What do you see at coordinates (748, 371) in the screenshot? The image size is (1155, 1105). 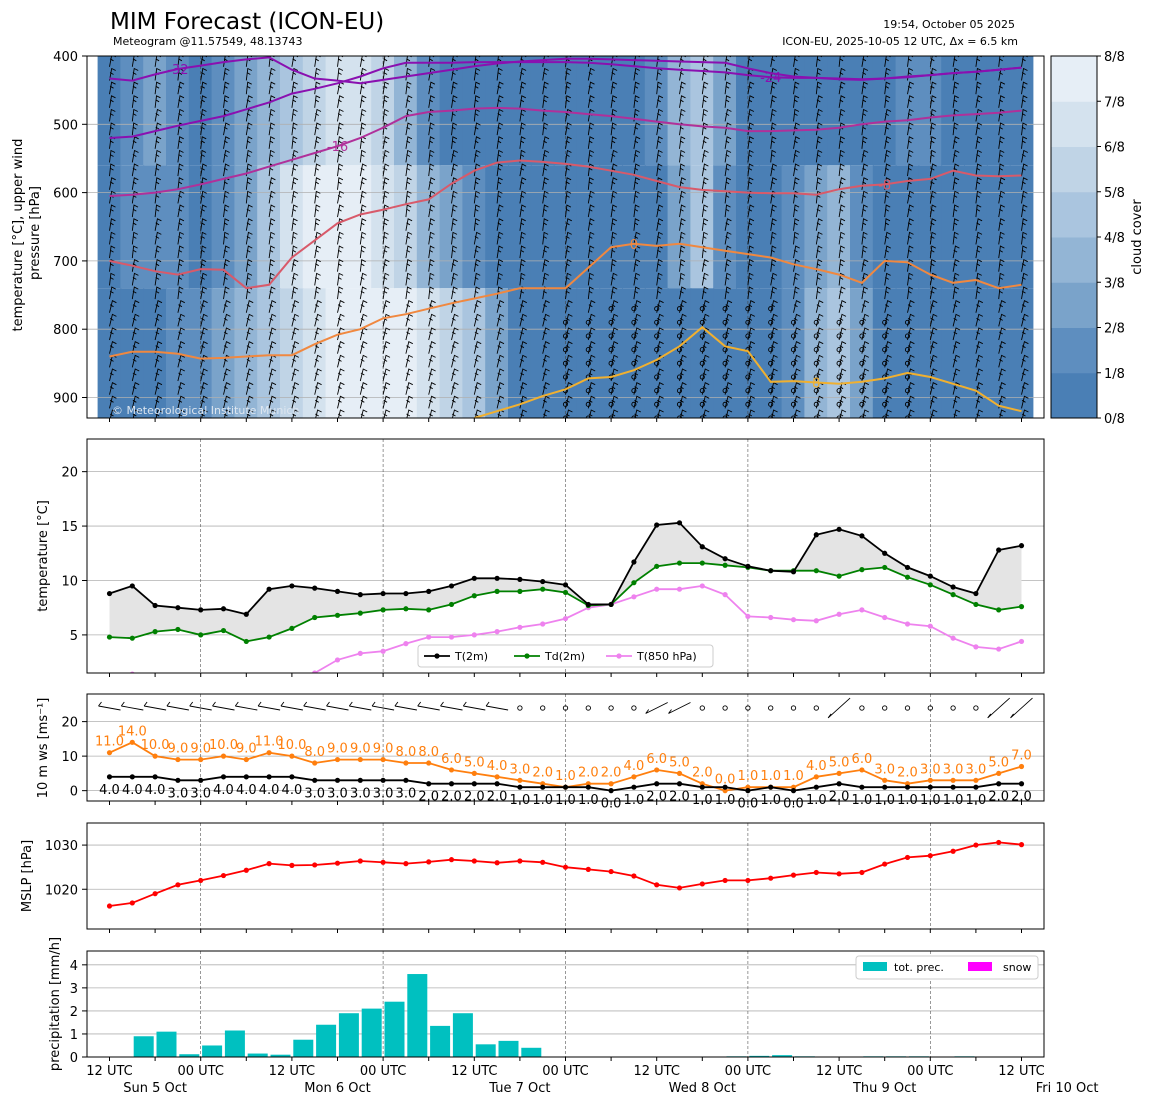 I see `isotherm-line` at bounding box center [748, 371].